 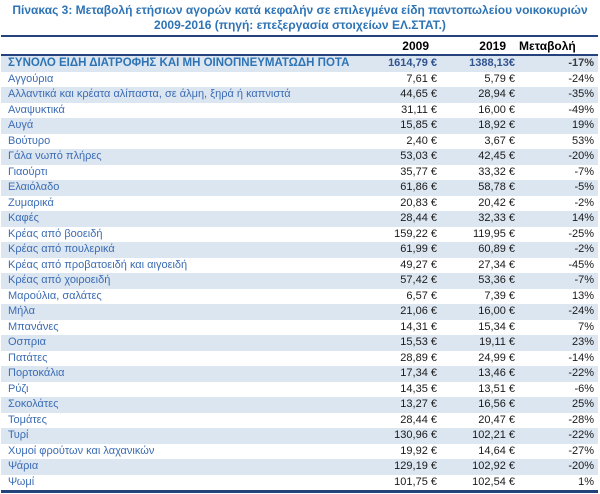 I want to click on value-2019-cell: 102,54 €, so click(x=493, y=481).